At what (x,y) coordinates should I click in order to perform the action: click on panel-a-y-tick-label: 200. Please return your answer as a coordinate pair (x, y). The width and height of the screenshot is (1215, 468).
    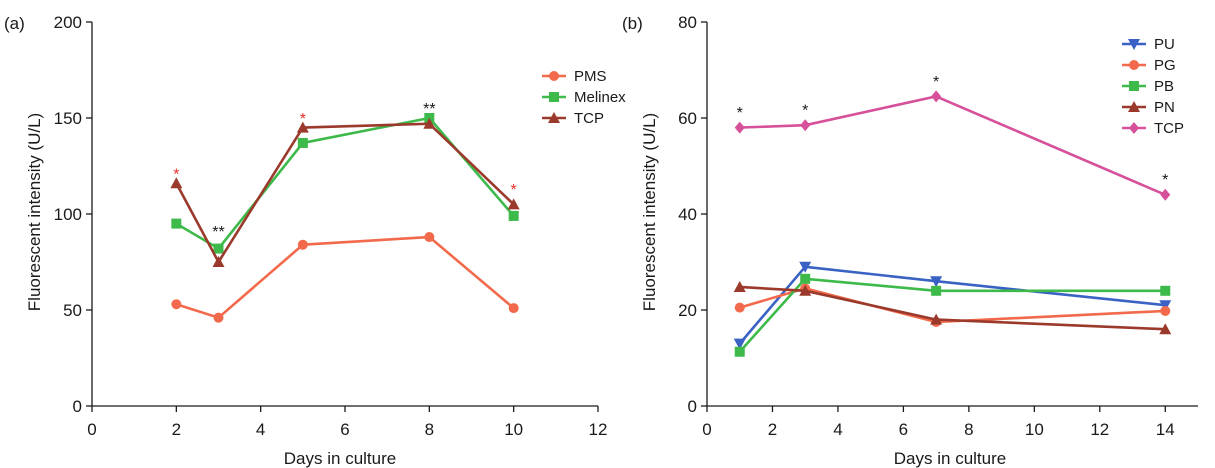
    Looking at the image, I should click on (68, 22).